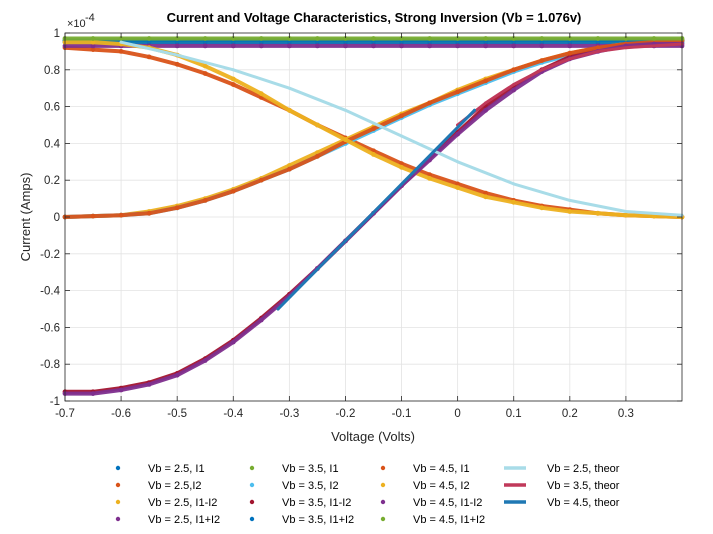 The image size is (713, 534). I want to click on legend-entry: Vb = 4.5, I2, so click(425, 486).